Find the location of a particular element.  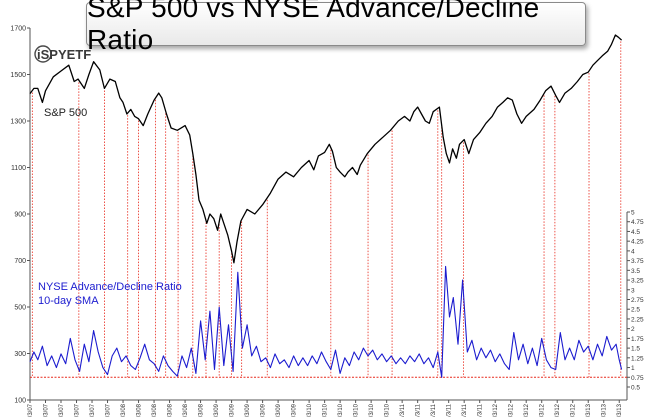

right-tick-label: 4 is located at coordinates (633, 251).